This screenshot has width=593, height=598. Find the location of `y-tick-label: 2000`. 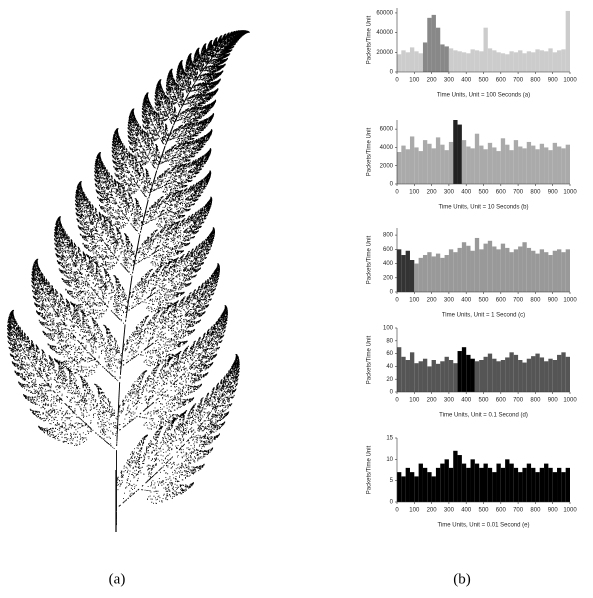

y-tick-label: 2000 is located at coordinates (387, 166).